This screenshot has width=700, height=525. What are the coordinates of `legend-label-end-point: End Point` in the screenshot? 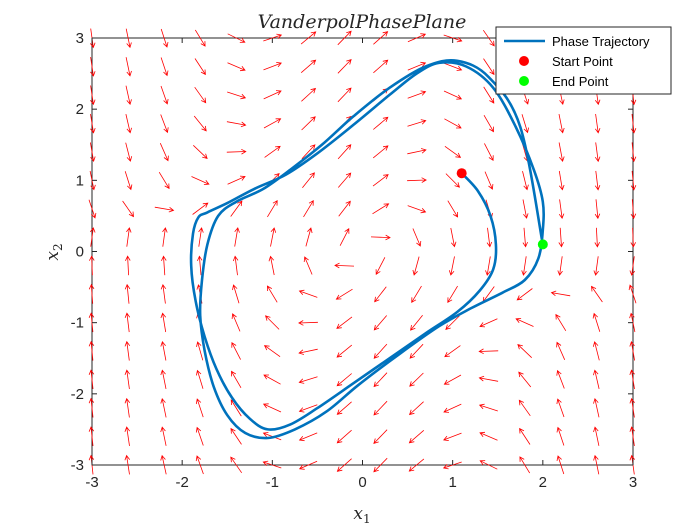 It's located at (580, 81).